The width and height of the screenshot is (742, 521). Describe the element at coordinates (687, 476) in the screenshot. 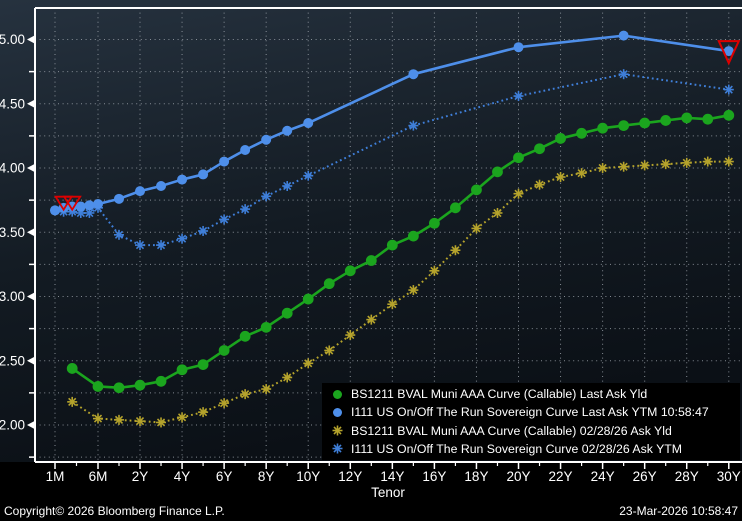

I see `x-tick-label: 28Y` at that location.